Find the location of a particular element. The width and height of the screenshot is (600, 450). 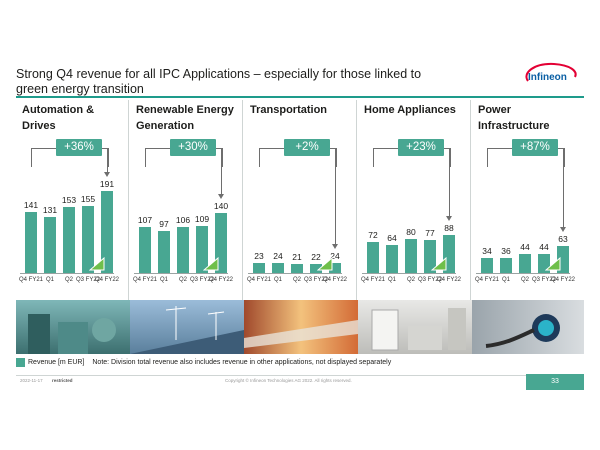

chart-title: Automation & Drives is located at coordinates (58, 118).